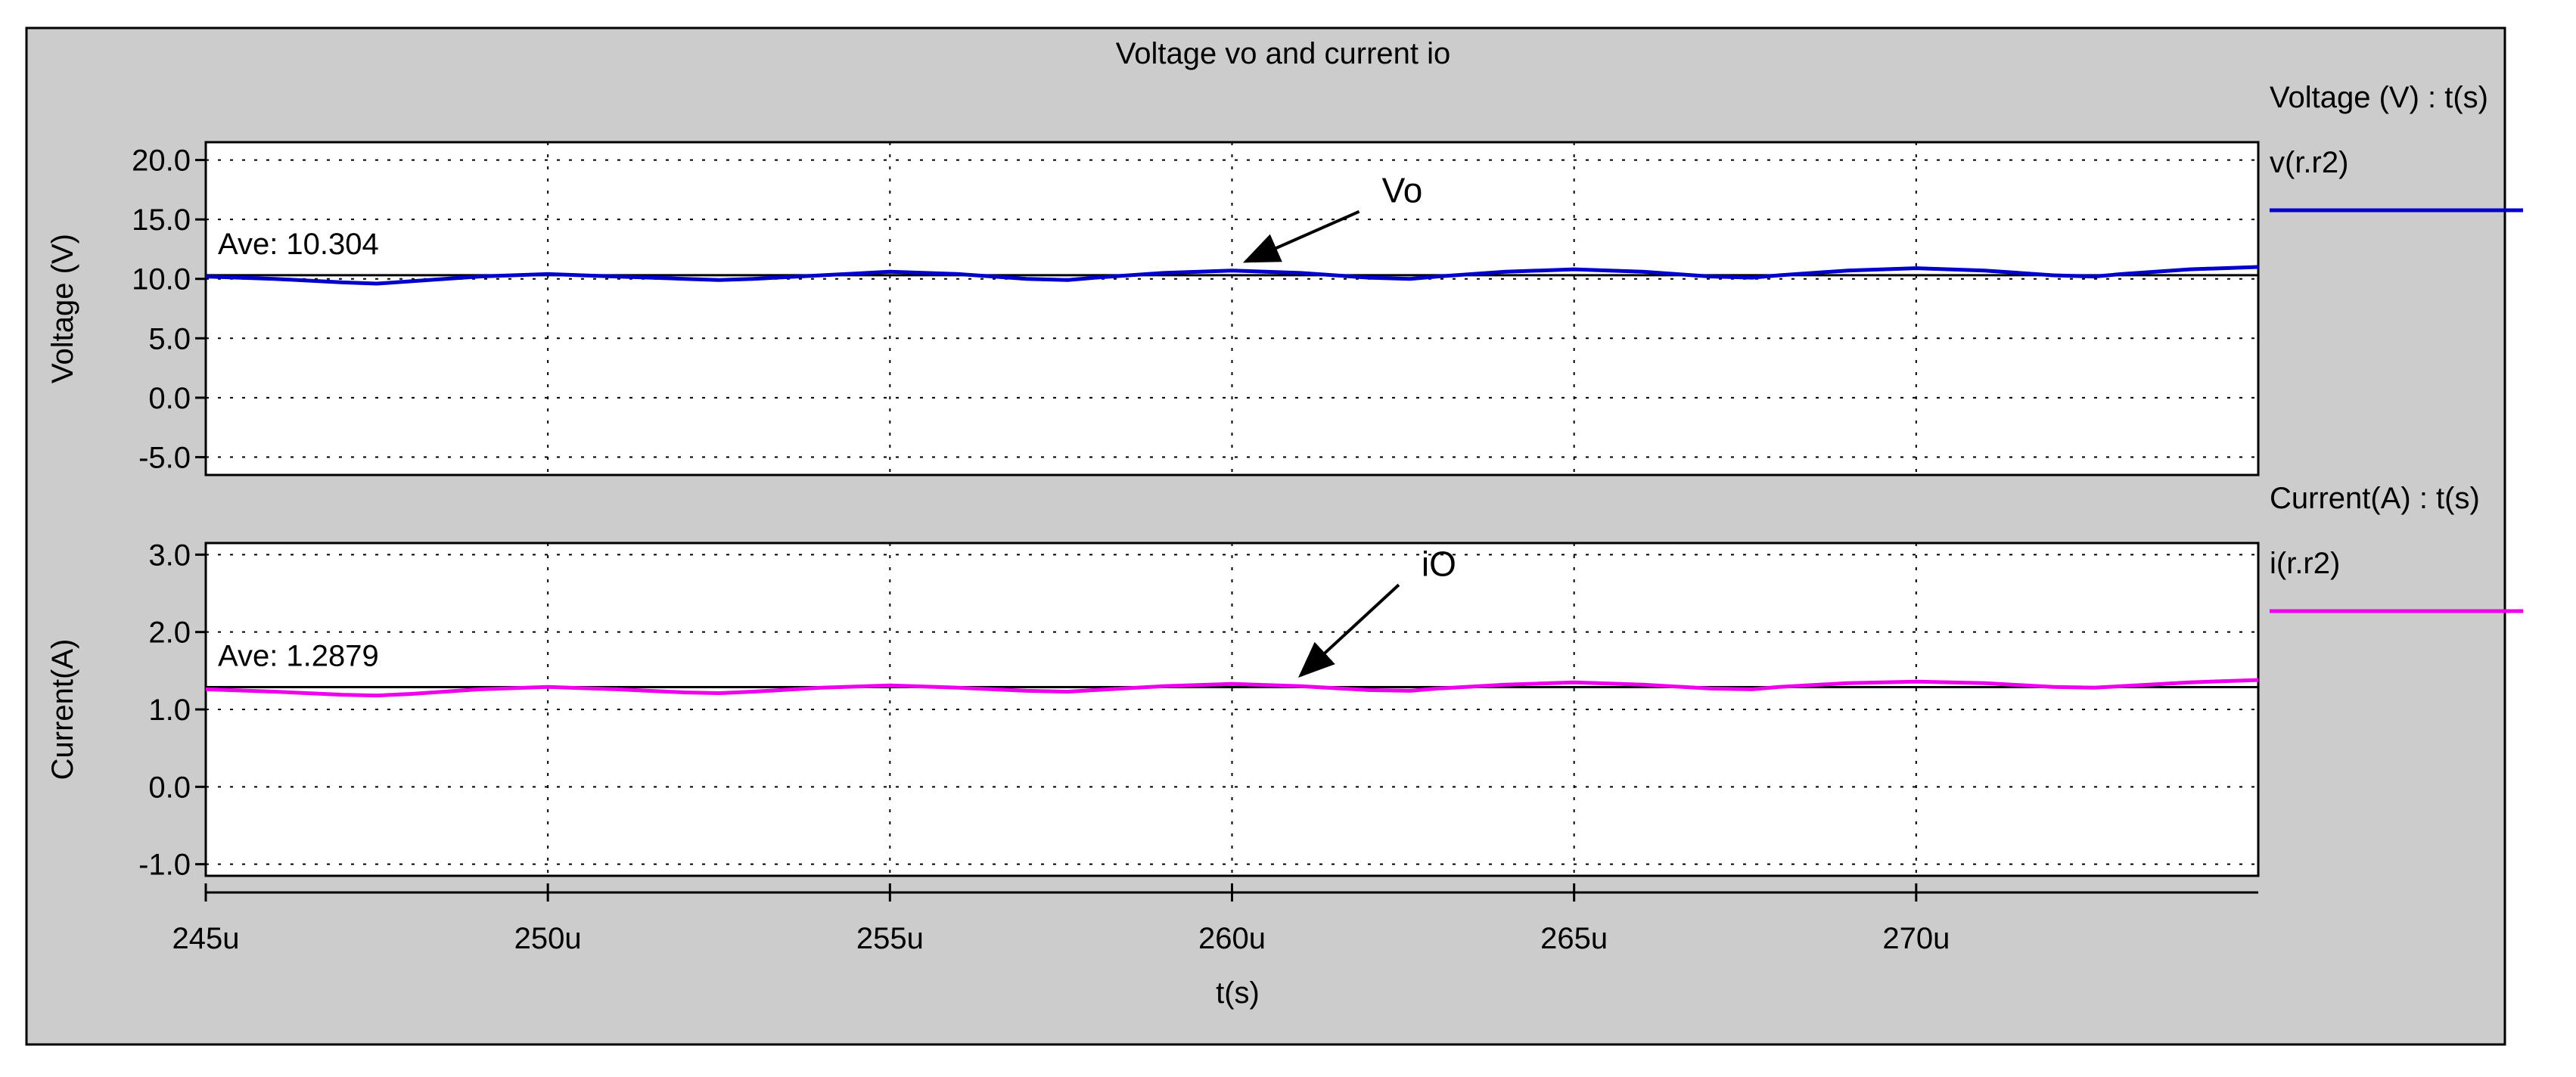 This screenshot has height=1077, width=2576. I want to click on x-axis-label: t(s), so click(1238, 993).